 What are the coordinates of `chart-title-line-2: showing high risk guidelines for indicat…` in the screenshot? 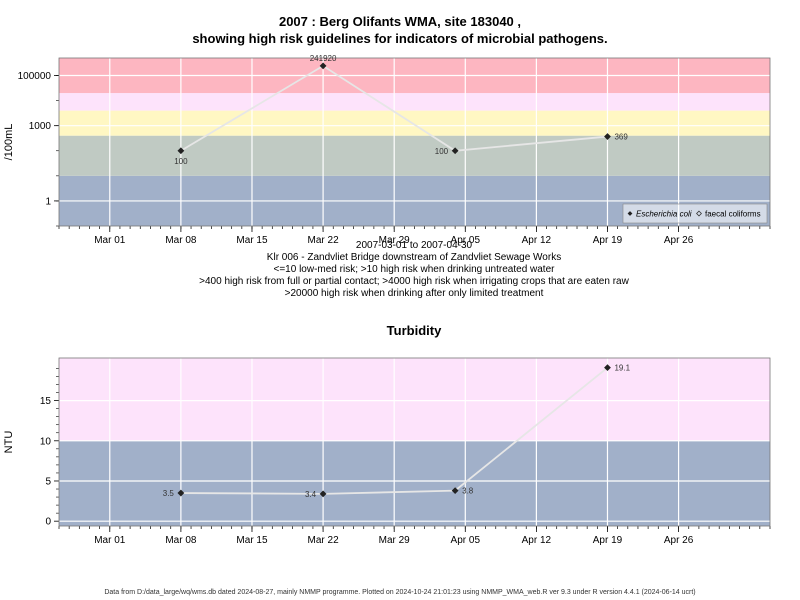 It's located at (400, 38).